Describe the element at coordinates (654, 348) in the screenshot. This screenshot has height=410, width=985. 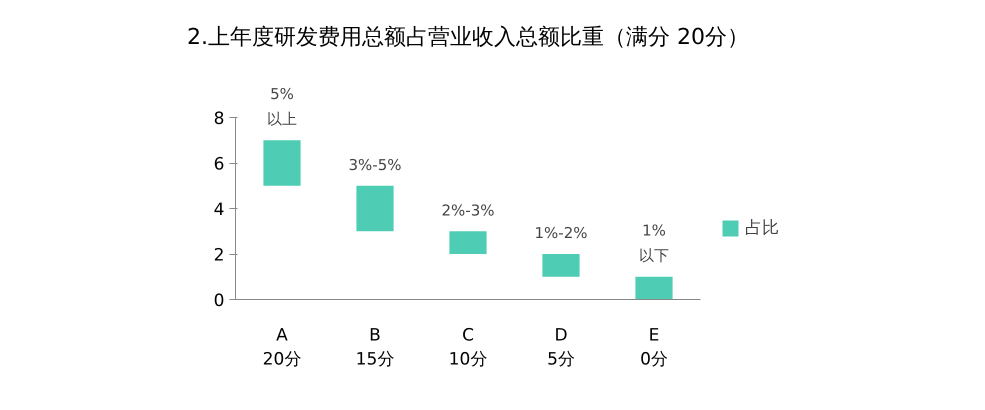
I see `x-tick-label: E 0分` at that location.